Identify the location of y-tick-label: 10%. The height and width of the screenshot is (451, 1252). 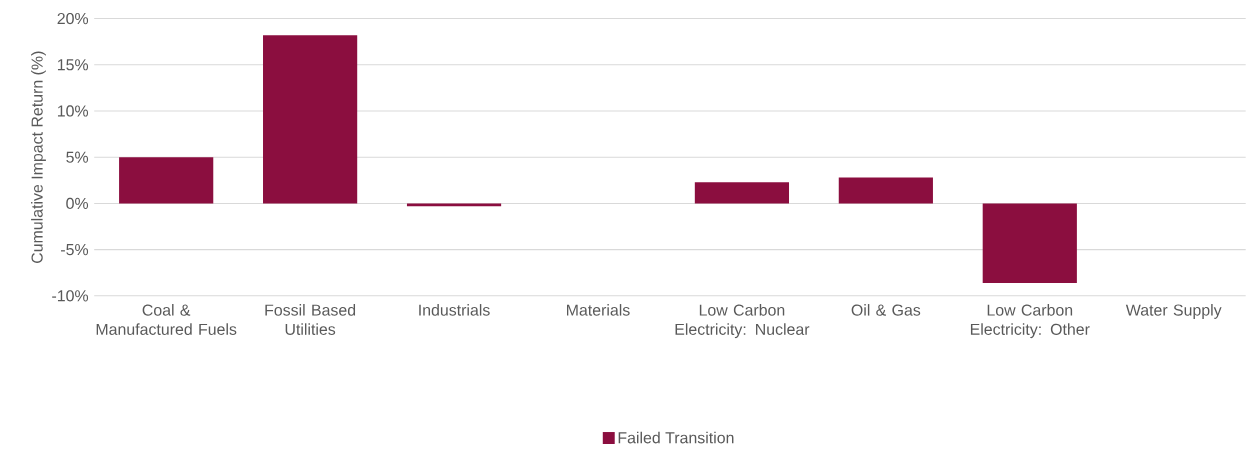
(73, 111).